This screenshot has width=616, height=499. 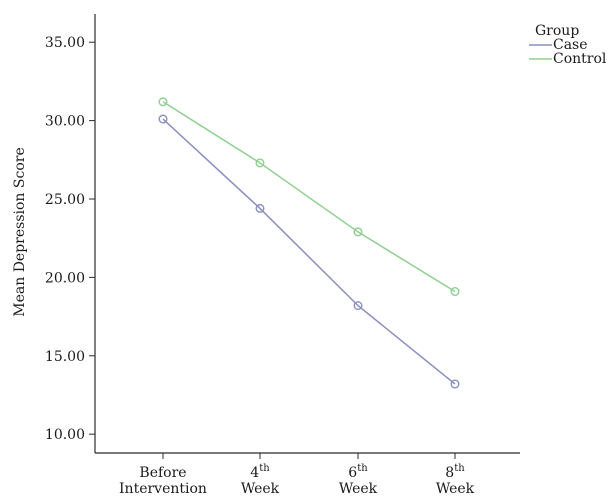 What do you see at coordinates (254, 473) in the screenshot?
I see `x-tick-label-main: 4` at bounding box center [254, 473].